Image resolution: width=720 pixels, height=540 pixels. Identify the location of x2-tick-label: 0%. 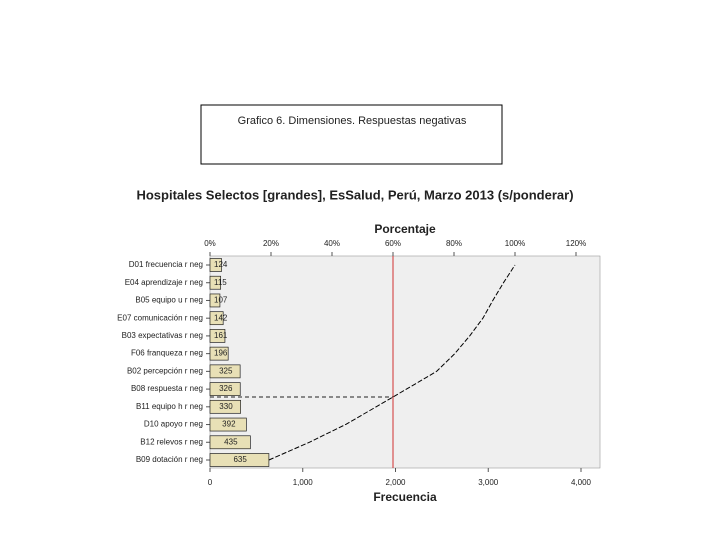
(210, 243).